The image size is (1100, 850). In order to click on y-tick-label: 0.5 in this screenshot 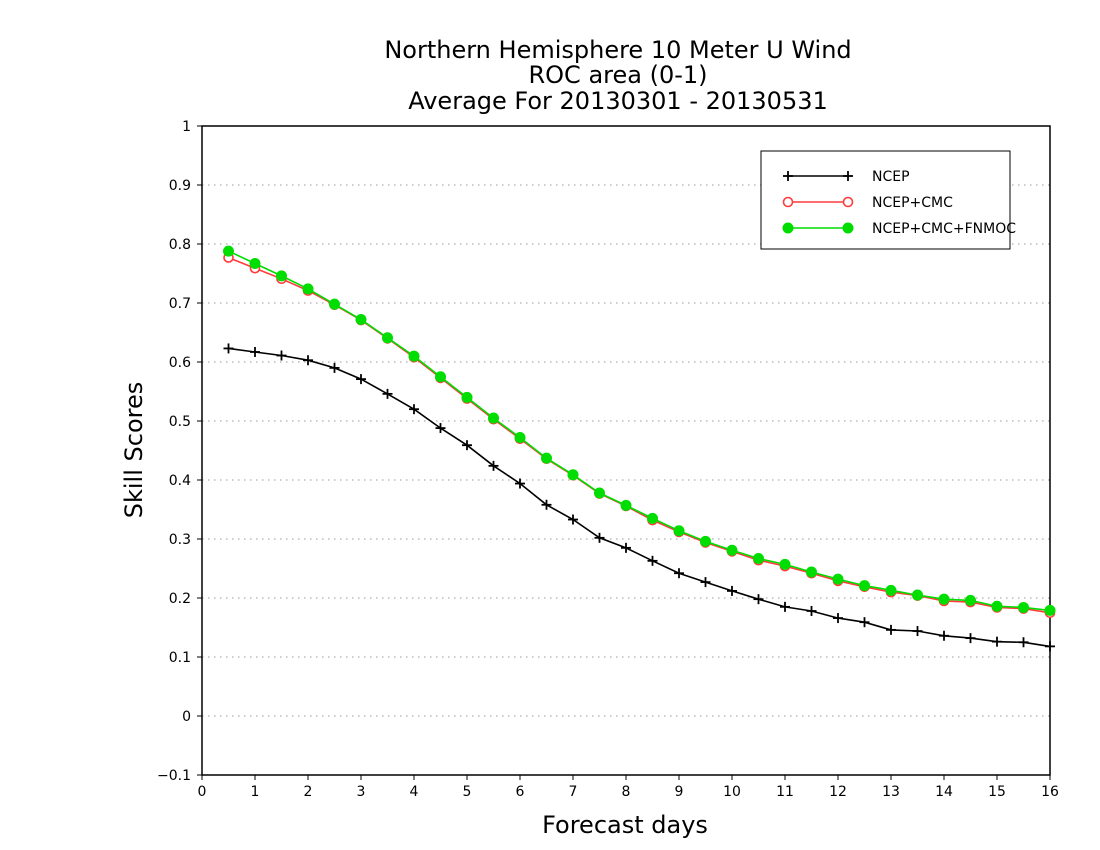, I will do `click(180, 422)`.